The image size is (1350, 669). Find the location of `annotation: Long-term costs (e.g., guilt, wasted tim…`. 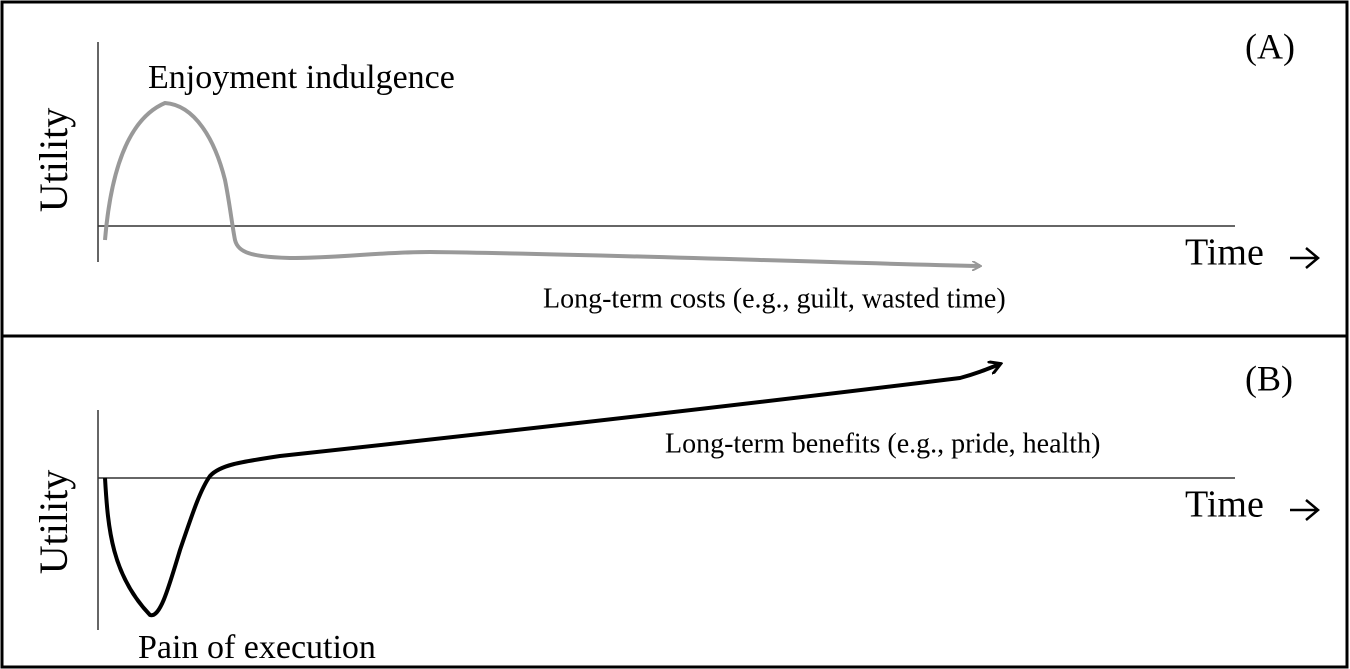

annotation: Long-term costs (e.g., guilt, wasted tim… is located at coordinates (774, 298).